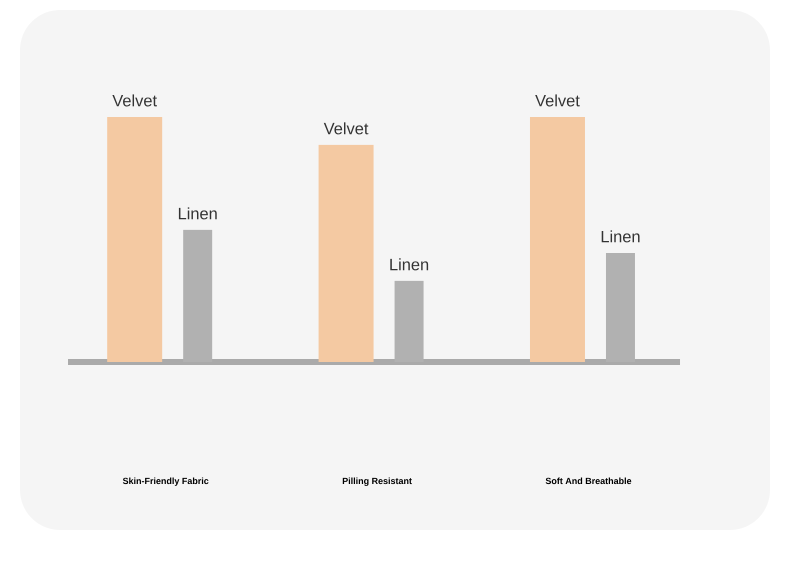 Image resolution: width=790 pixels, height=581 pixels. Describe the element at coordinates (409, 264) in the screenshot. I see `series-label: Linen` at that location.